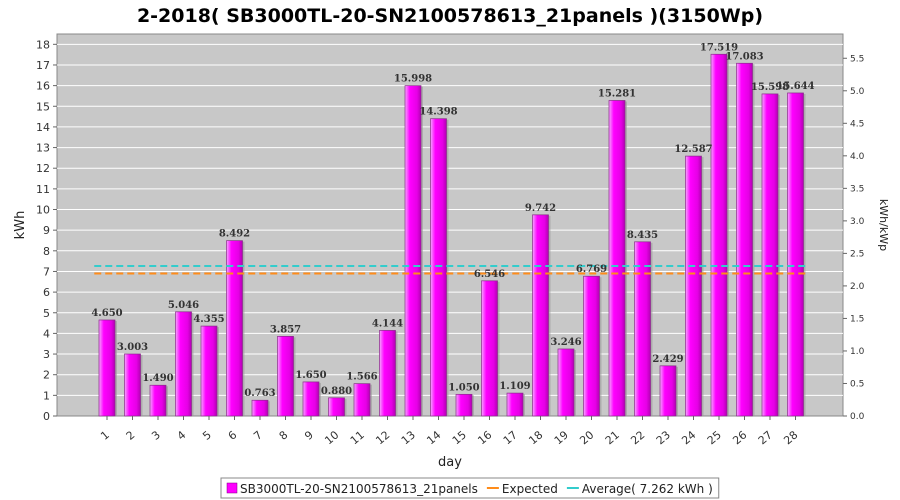 The width and height of the screenshot is (900, 500). What do you see at coordinates (46, 416) in the screenshot?
I see `y-tick-label: 0` at bounding box center [46, 416].